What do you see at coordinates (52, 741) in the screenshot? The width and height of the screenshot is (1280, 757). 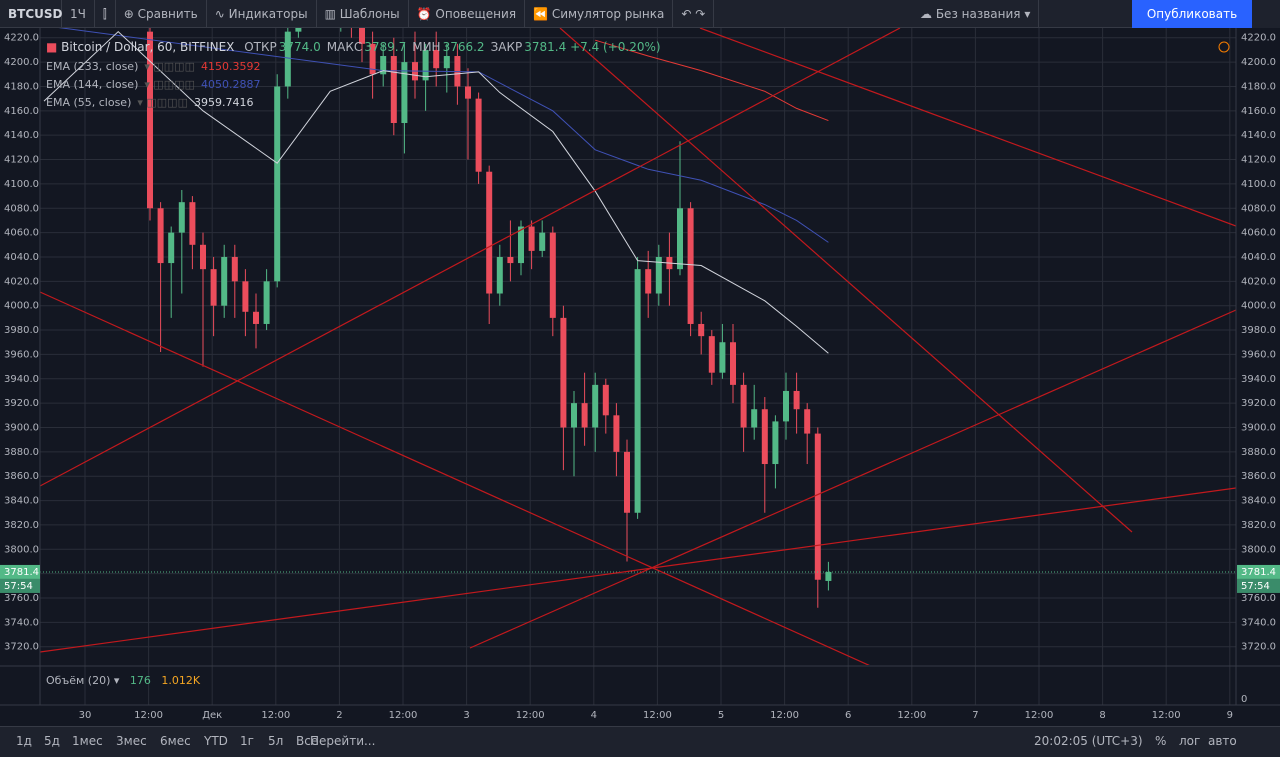 I see `range-button: 5д` at bounding box center [52, 741].